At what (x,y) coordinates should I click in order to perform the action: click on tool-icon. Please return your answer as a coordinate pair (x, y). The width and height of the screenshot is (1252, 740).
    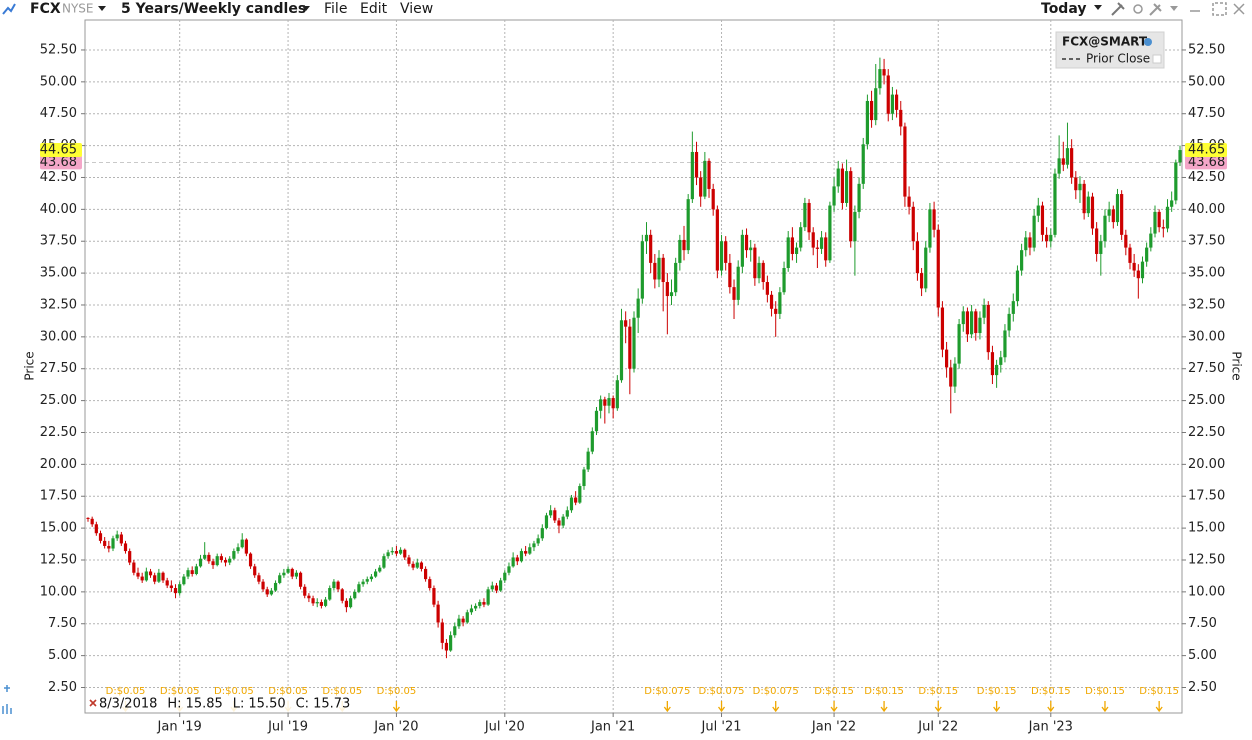
    Looking at the image, I should click on (1118, 9).